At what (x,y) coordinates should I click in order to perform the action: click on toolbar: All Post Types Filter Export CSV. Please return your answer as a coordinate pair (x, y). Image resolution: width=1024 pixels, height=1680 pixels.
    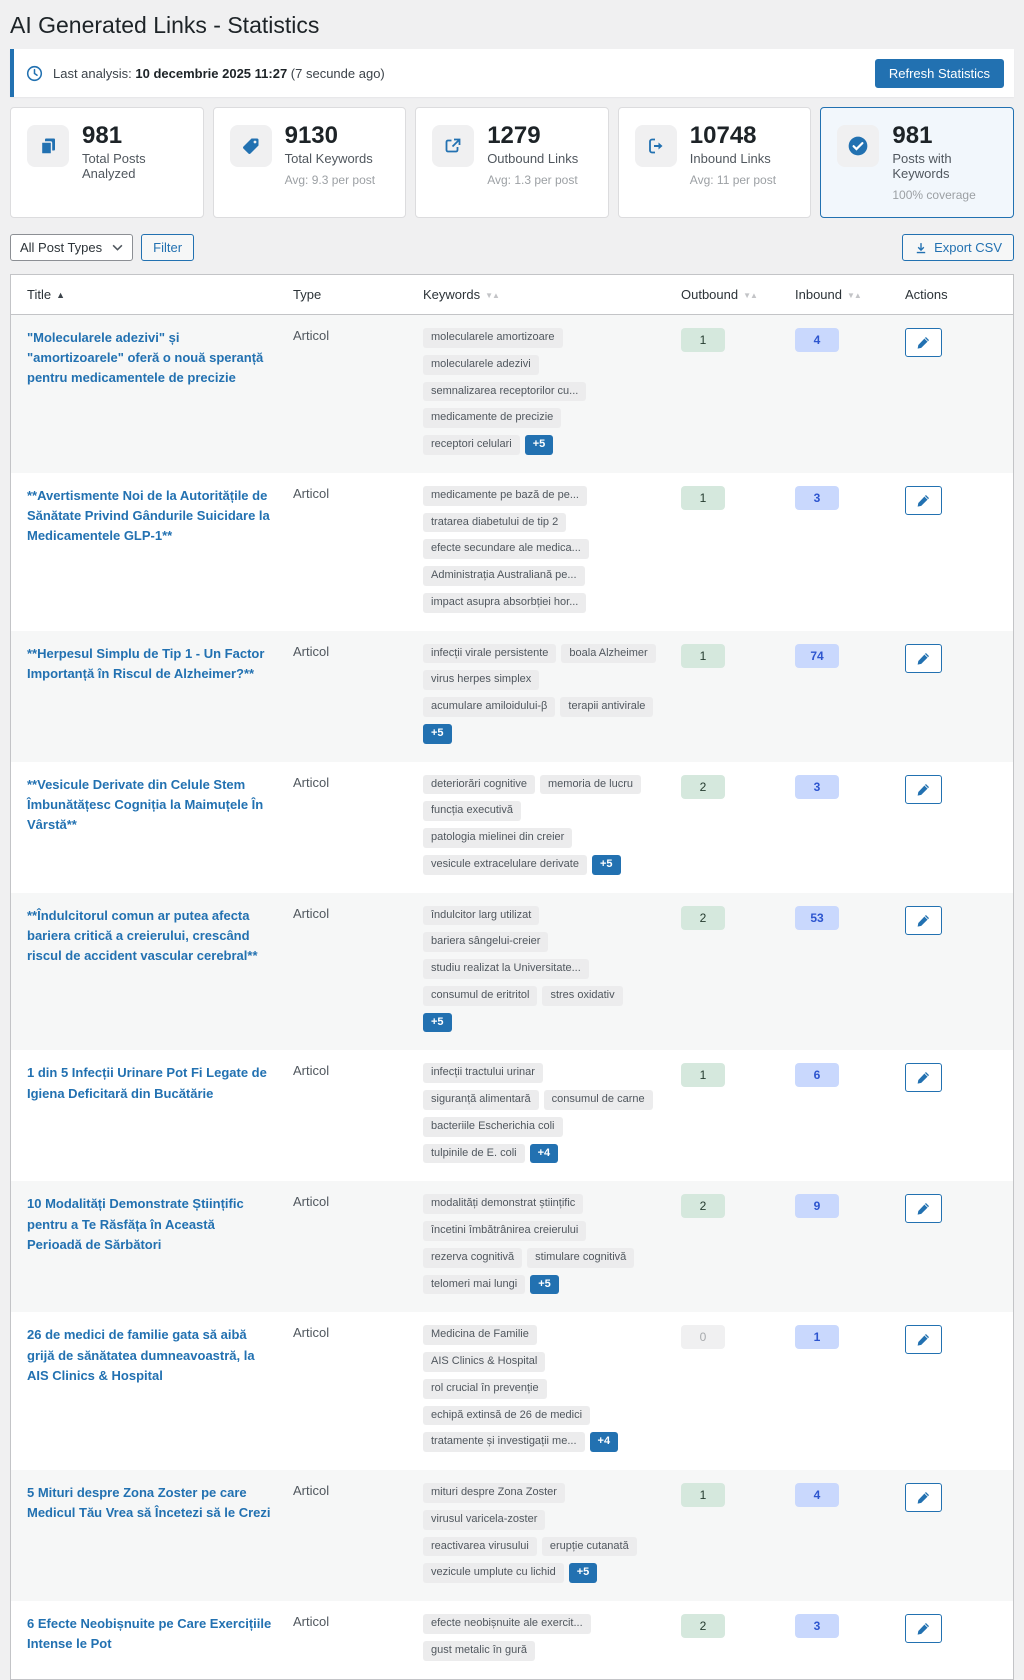
    Looking at the image, I should click on (512, 248).